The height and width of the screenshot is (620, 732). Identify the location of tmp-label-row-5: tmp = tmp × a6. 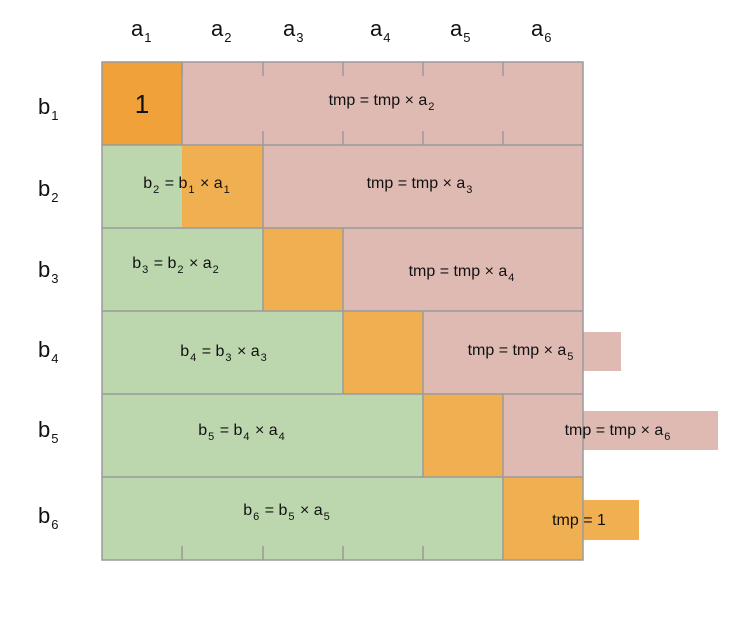
(617, 432).